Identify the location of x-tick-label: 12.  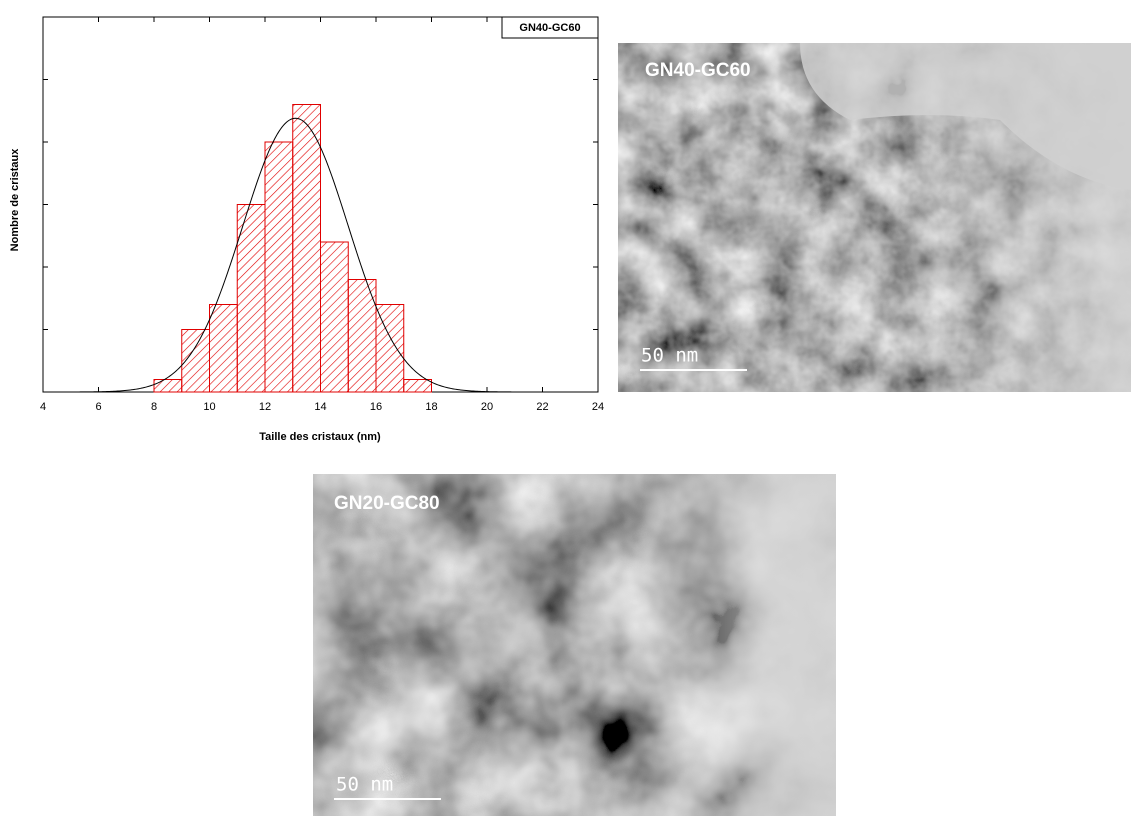
(265, 407).